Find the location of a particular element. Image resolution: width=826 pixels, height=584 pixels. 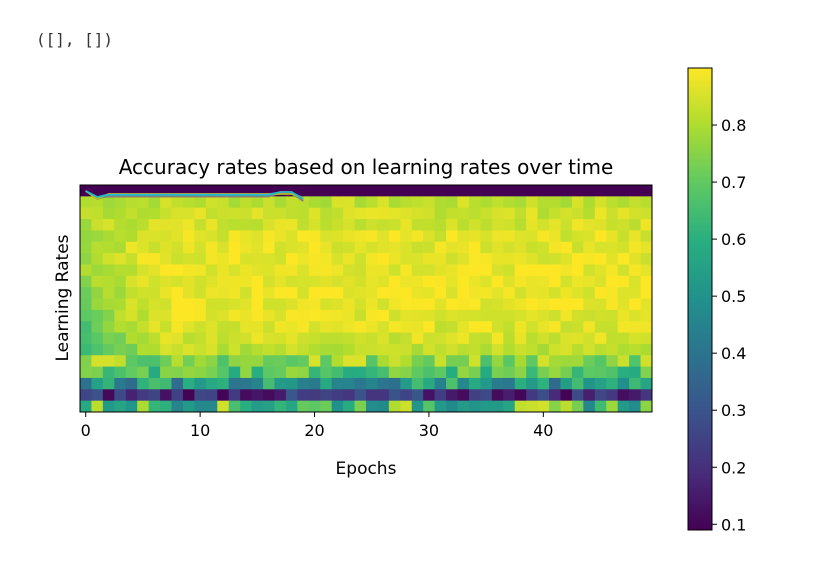

colorbar-tick-label: 0.3 is located at coordinates (733, 410).